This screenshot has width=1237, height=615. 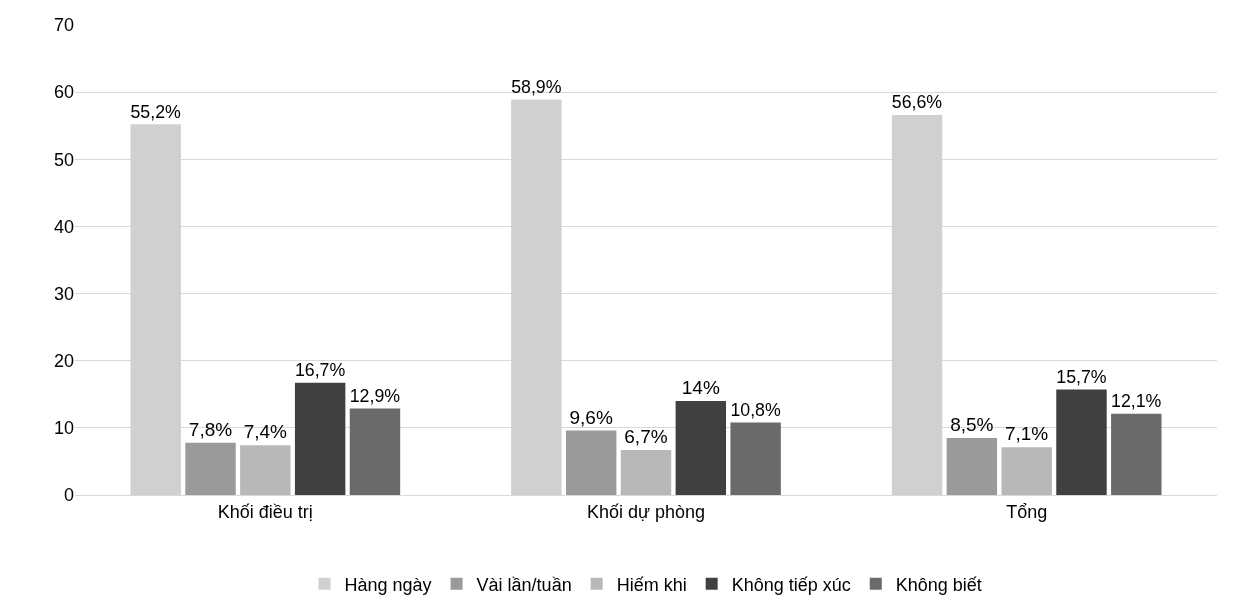 I want to click on data-label: 14%, so click(x=700, y=387).